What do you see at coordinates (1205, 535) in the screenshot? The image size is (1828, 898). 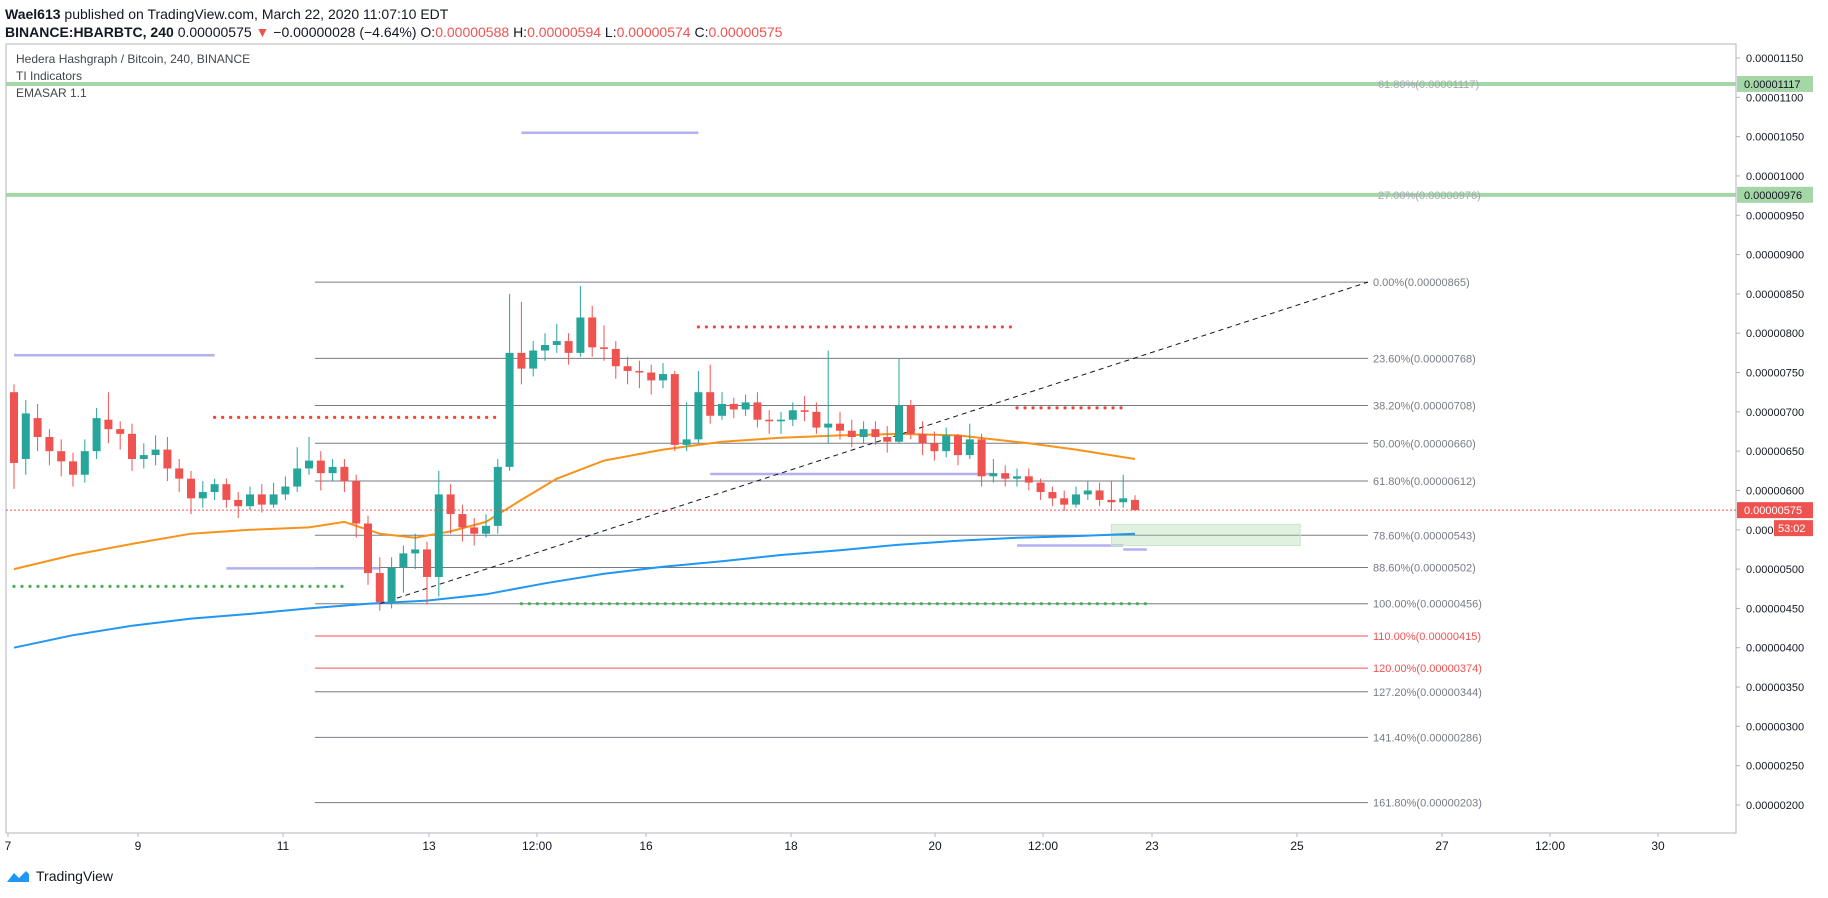 I see `target-zone-box` at bounding box center [1205, 535].